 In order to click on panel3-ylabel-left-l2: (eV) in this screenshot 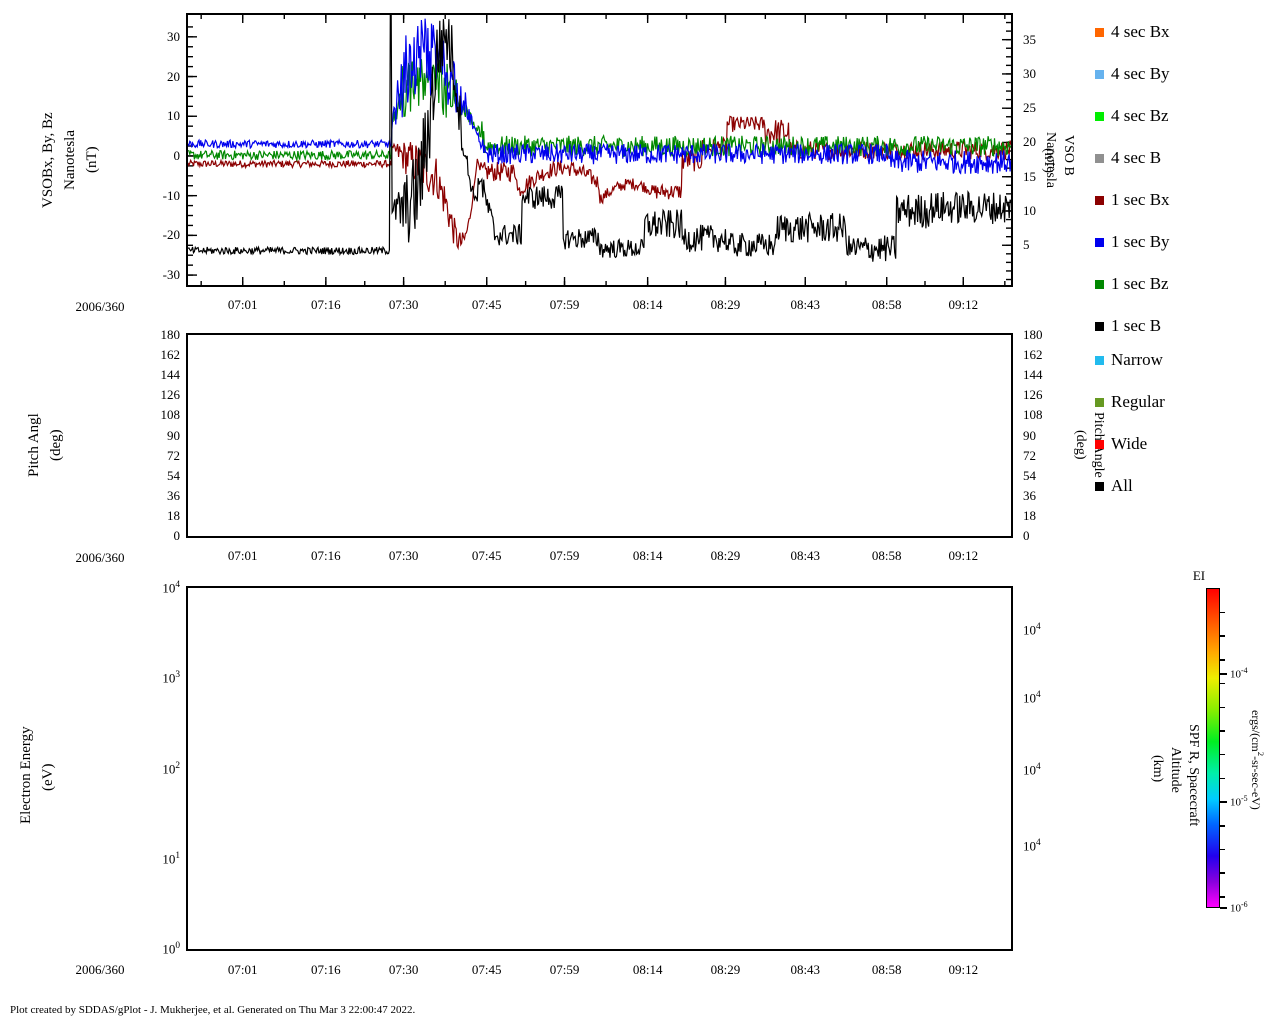, I will do `click(48, 777)`.